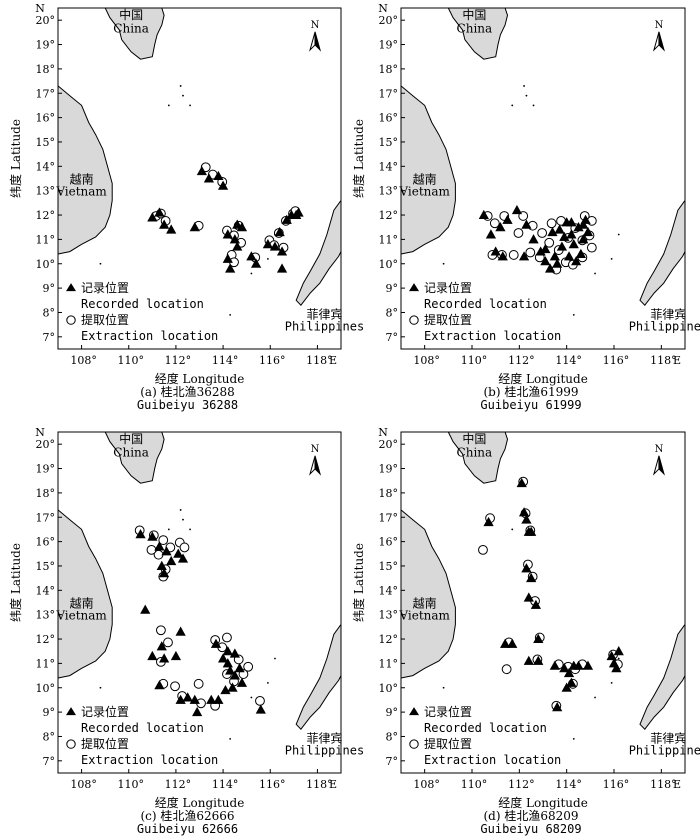 The width and height of the screenshot is (700, 840). What do you see at coordinates (661, 465) in the screenshot?
I see `north-arrow-icon-dark` at bounding box center [661, 465].